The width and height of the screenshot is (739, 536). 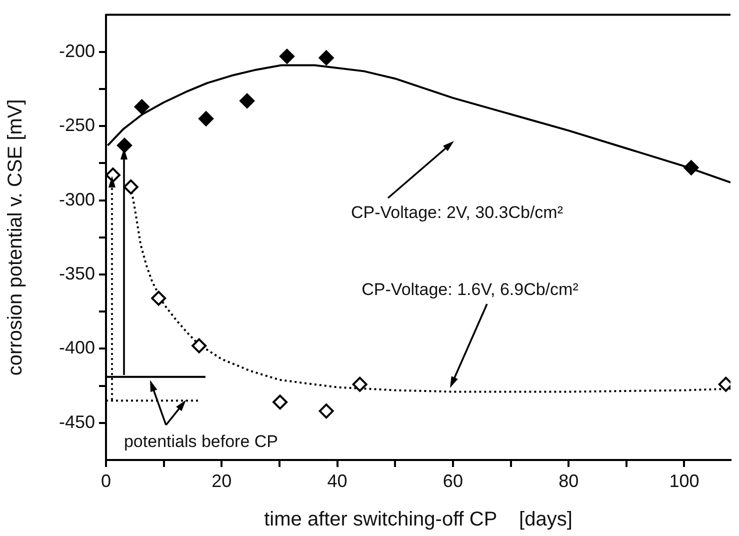 I want to click on x-tick-label: 40, so click(x=337, y=480).